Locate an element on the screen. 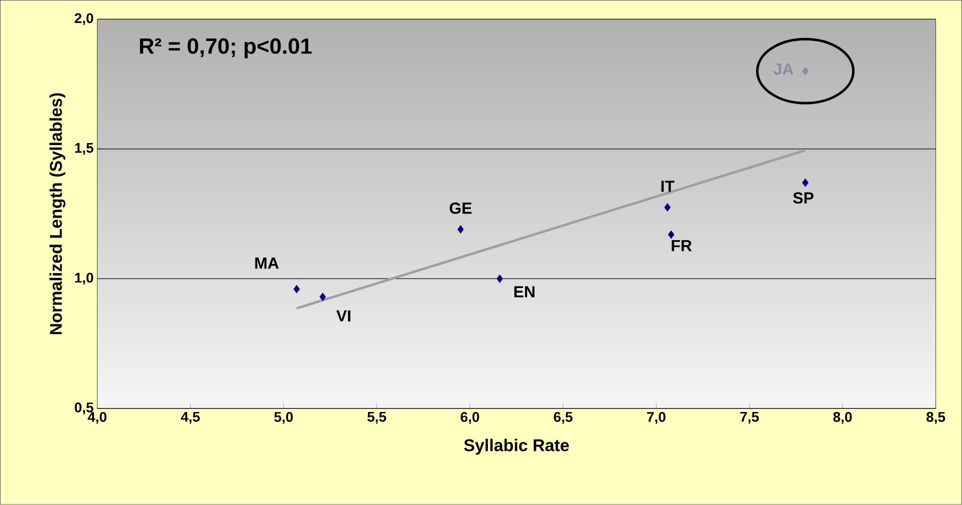 The width and height of the screenshot is (962, 505). y-tick-label: 0,5 is located at coordinates (84, 408).